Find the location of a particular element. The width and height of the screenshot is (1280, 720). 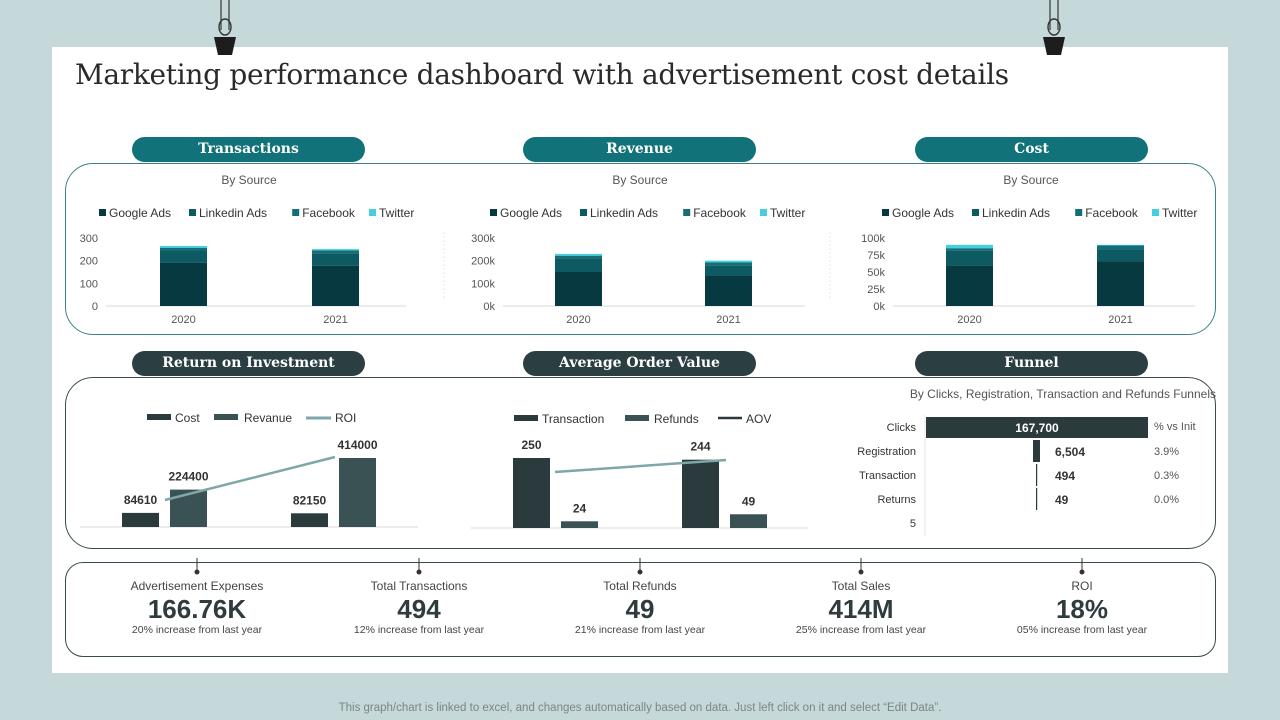

legend-label: Refunds is located at coordinates (676, 419).